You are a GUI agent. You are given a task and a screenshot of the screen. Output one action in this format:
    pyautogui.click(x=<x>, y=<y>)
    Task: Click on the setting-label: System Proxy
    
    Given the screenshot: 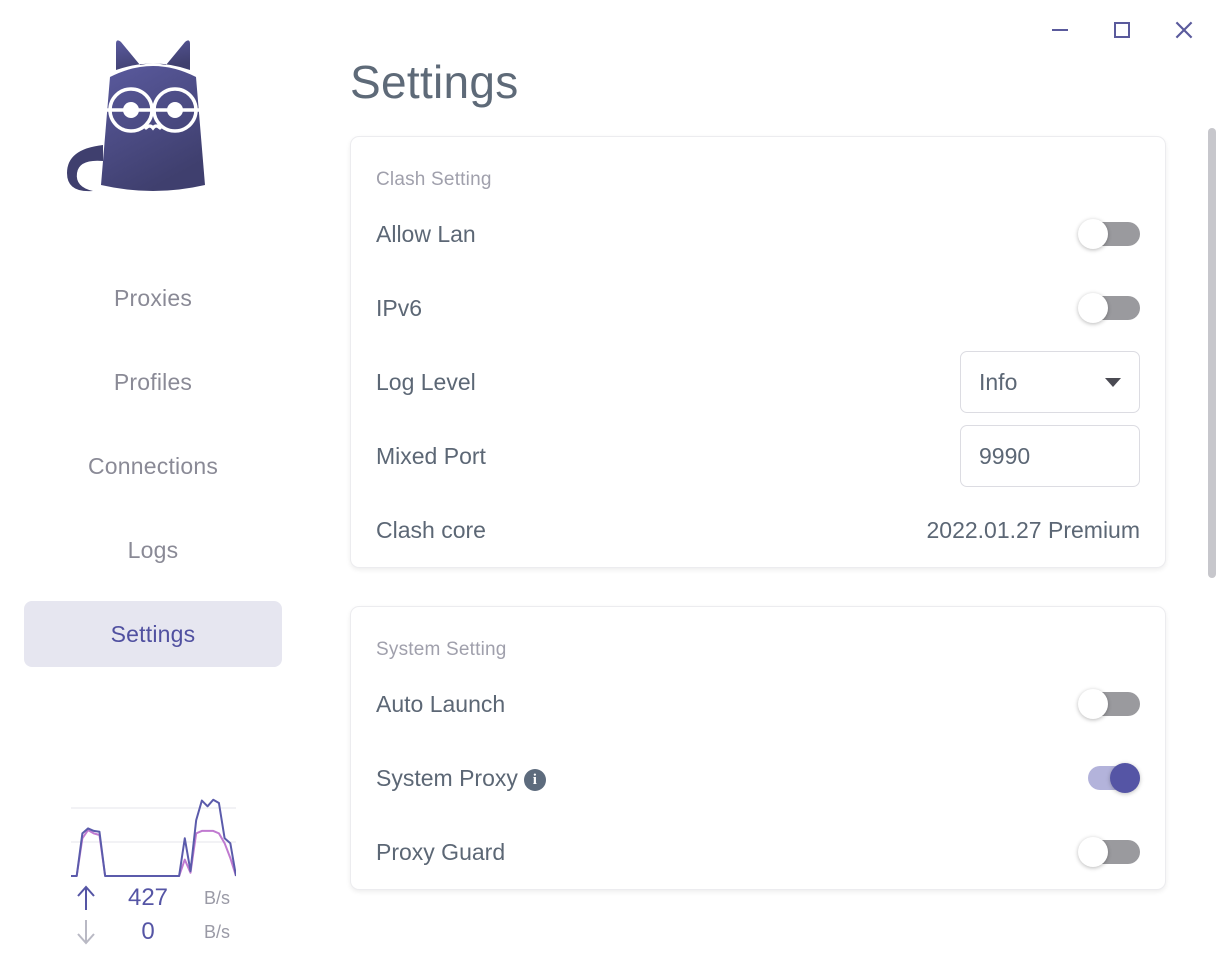 What is the action you would take?
    pyautogui.click(x=447, y=777)
    